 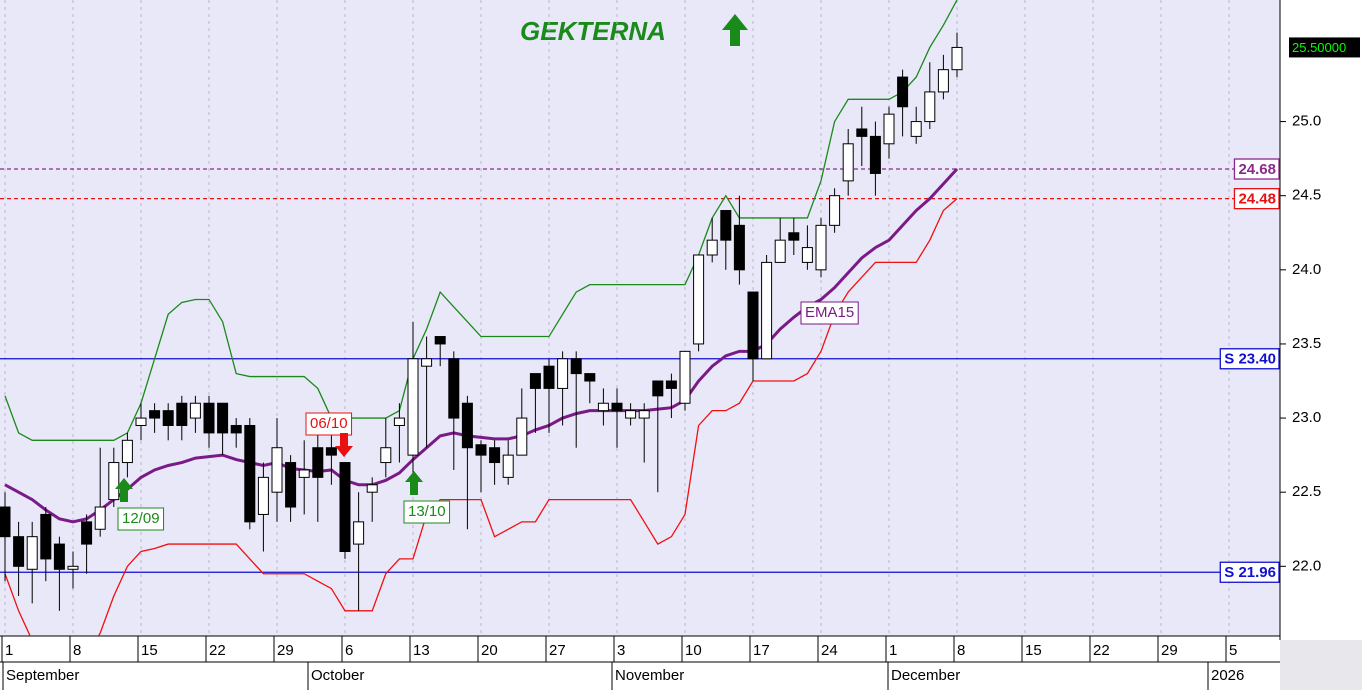 I want to click on x-tick-label: 15, so click(x=149, y=650).